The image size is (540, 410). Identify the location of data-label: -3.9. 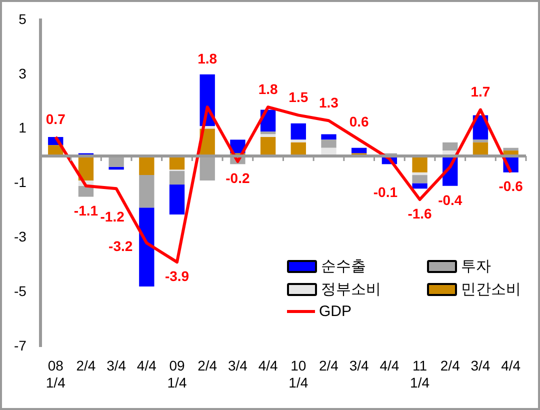
(177, 276).